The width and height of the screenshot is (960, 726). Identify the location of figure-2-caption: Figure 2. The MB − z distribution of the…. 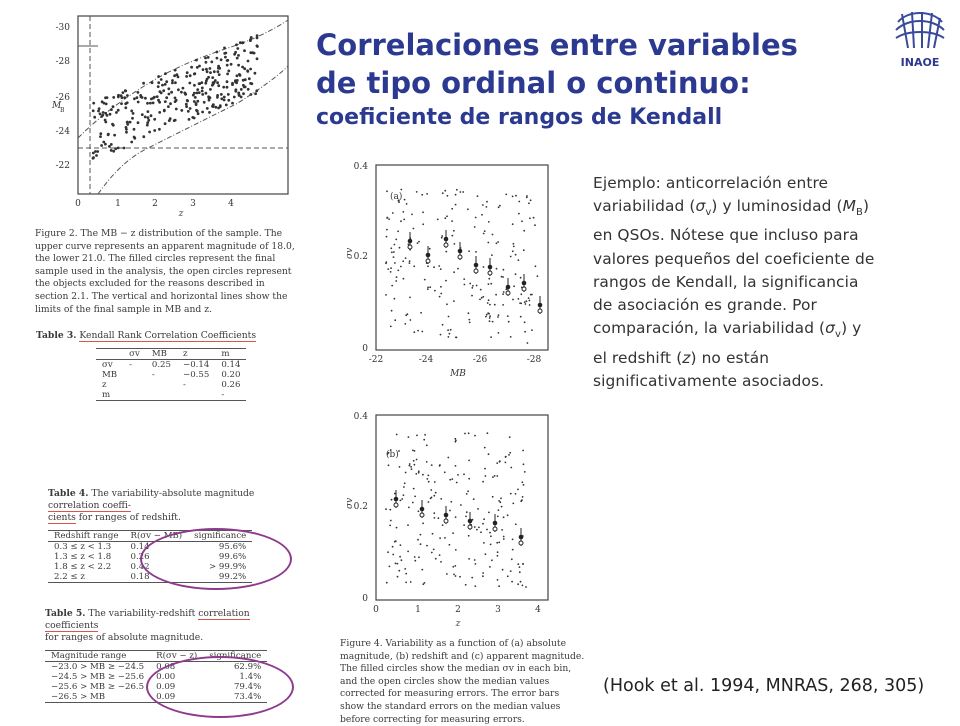
(165, 271).